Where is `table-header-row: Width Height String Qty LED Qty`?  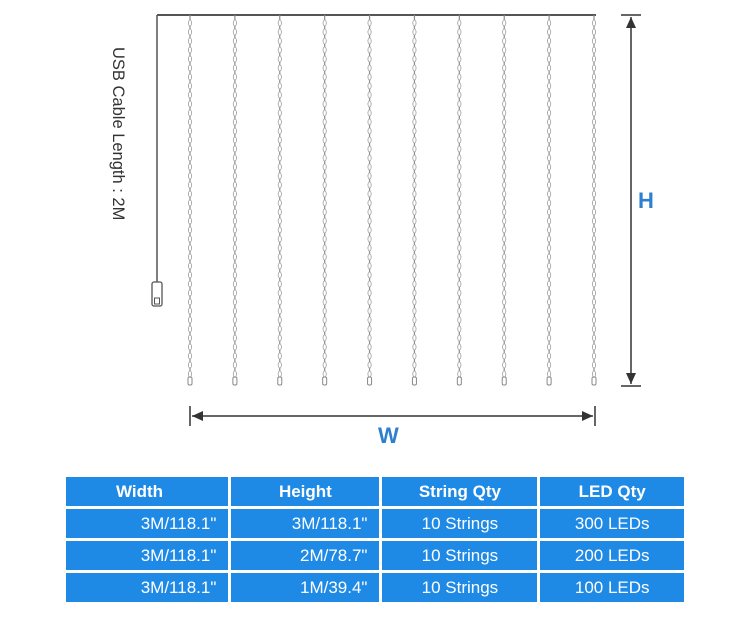
table-header-row: Width Height String Qty LED Qty is located at coordinates (375, 491).